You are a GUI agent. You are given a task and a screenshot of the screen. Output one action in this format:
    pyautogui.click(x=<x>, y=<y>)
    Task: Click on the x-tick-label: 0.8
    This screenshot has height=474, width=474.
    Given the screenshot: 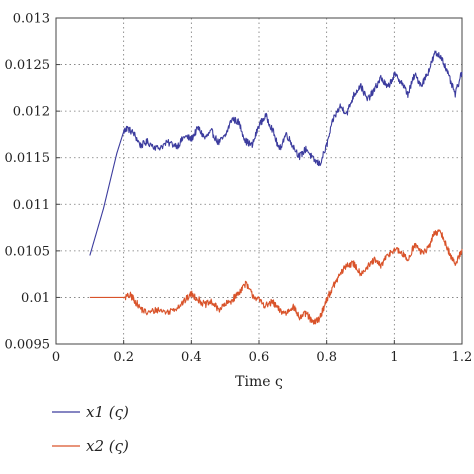 What is the action you would take?
    pyautogui.click(x=326, y=357)
    